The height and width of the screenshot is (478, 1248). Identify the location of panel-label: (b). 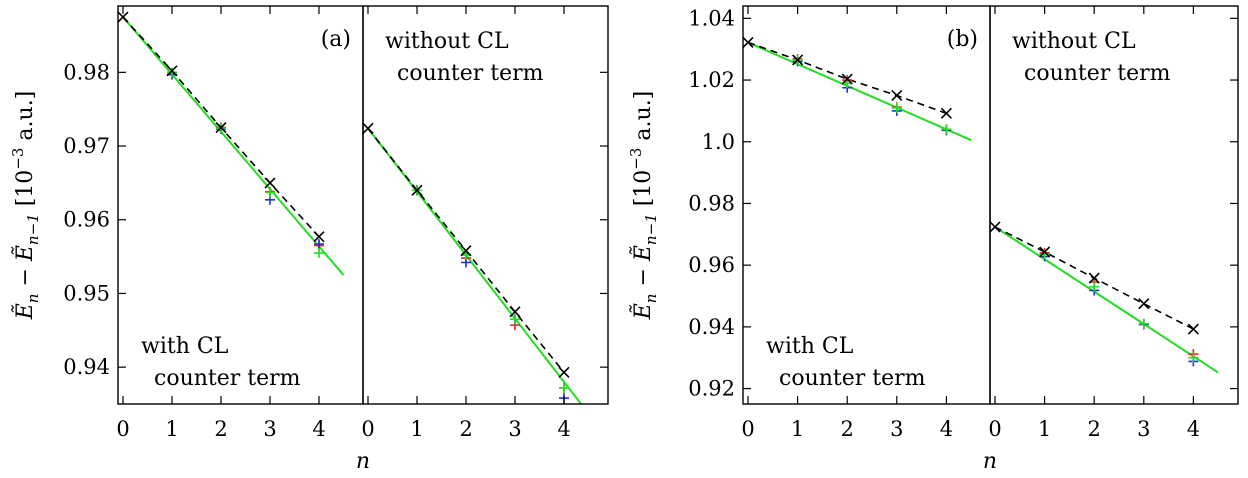
(962, 39).